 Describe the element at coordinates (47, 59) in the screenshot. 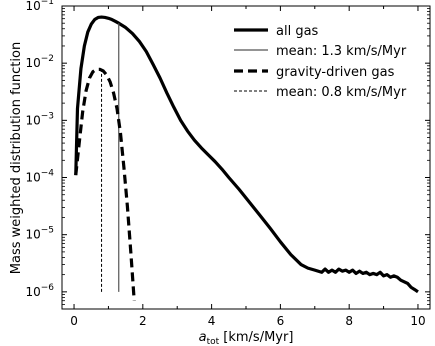

I see `y-tick-label-exponent: −2` at that location.